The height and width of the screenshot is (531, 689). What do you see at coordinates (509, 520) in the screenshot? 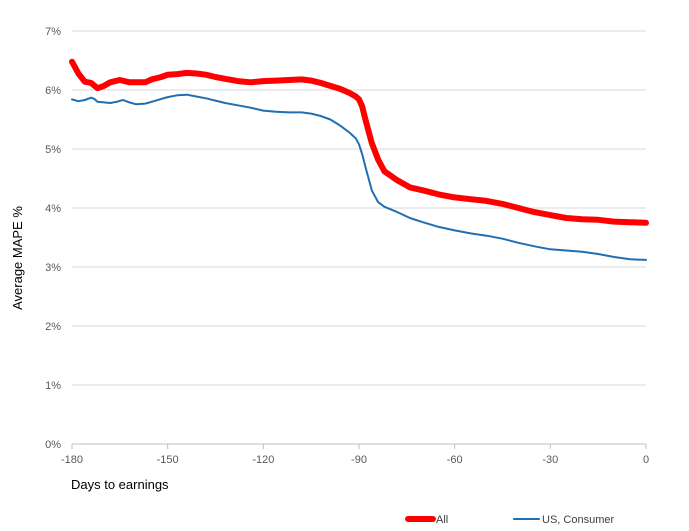
I see `legend: All US, Consumer` at bounding box center [509, 520].